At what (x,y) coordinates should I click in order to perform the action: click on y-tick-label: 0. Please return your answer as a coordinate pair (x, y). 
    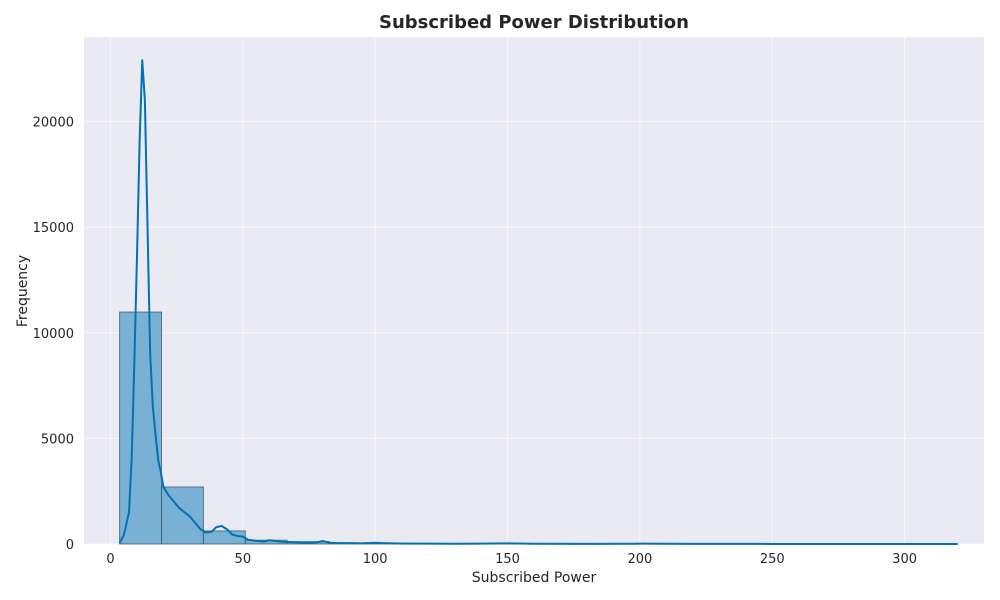
    Looking at the image, I should click on (70, 545).